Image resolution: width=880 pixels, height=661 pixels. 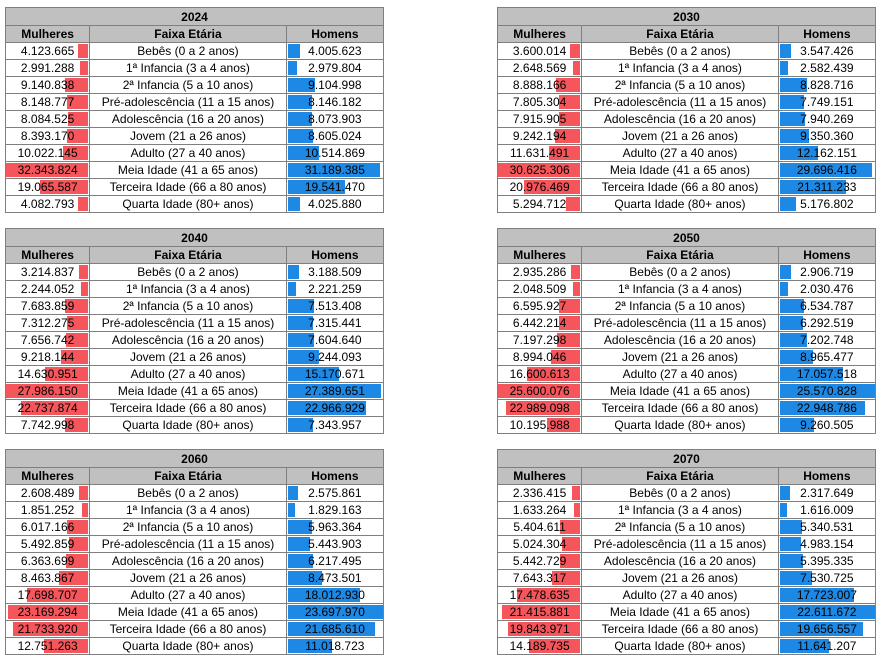 What do you see at coordinates (827, 289) in the screenshot?
I see `men-cell: 2.030.476` at bounding box center [827, 289].